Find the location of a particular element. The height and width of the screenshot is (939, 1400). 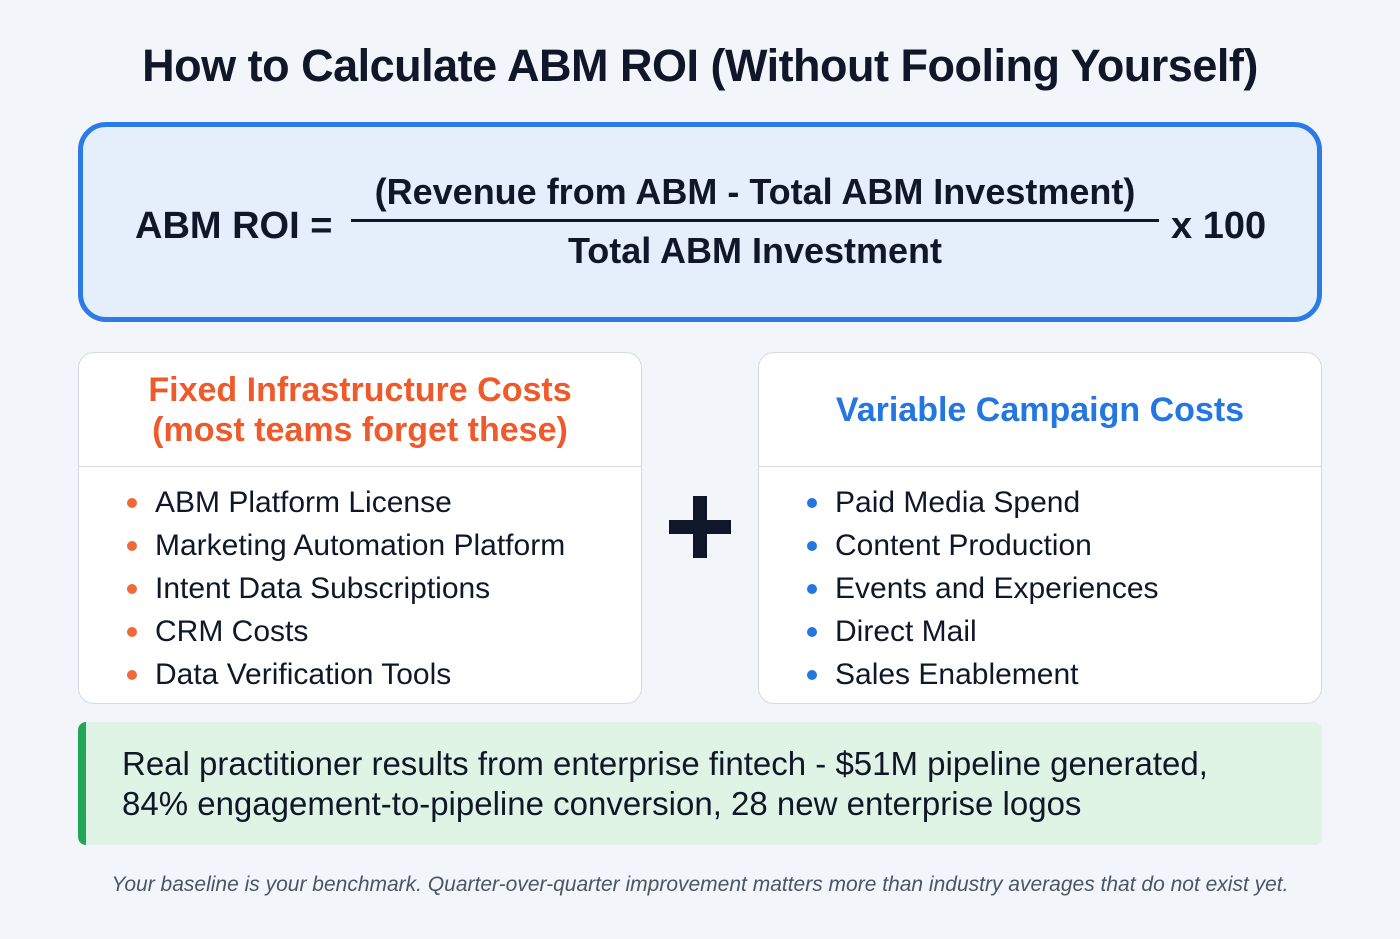

list-item: Paid Media Spend is located at coordinates (1064, 502).